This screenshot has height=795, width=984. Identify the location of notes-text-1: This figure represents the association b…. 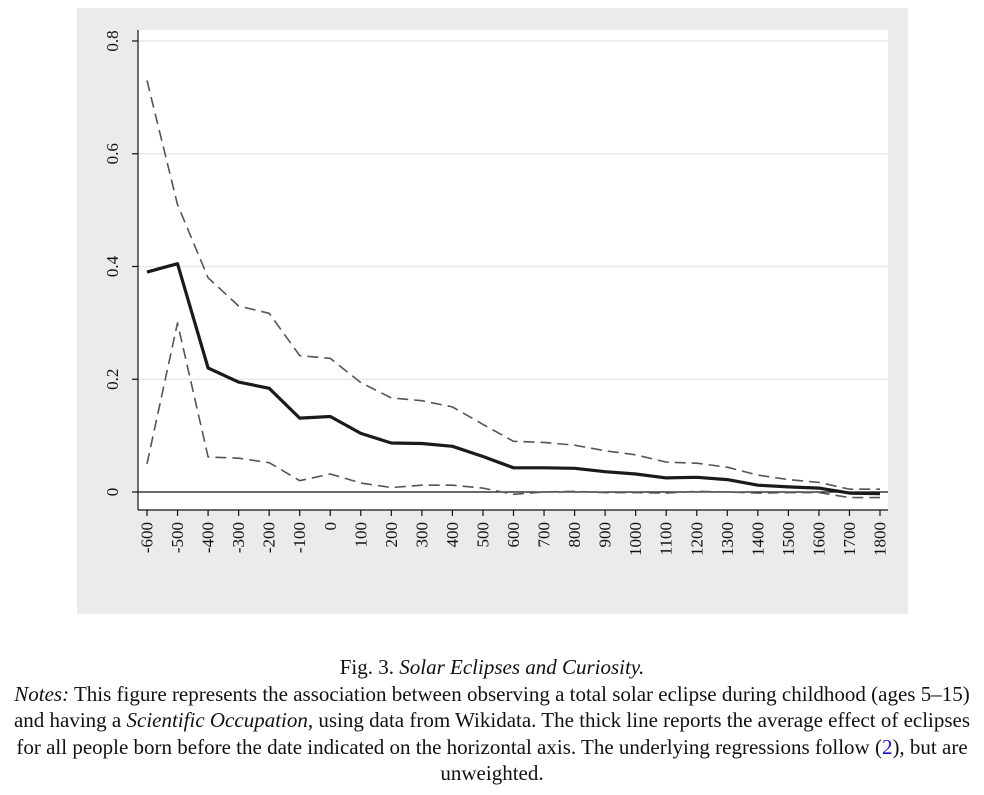
(491, 707).